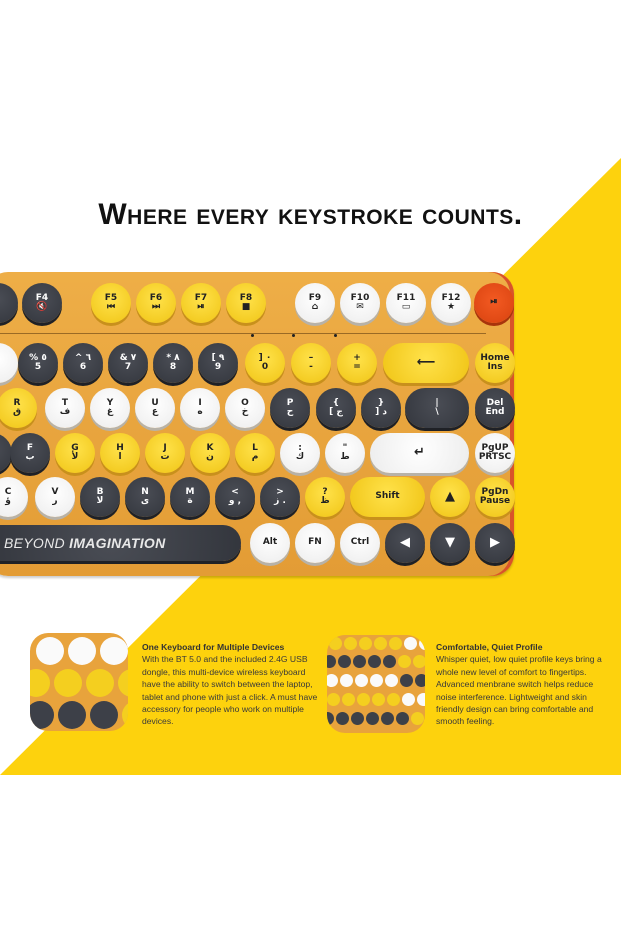 The height and width of the screenshot is (931, 621). What do you see at coordinates (235, 497) in the screenshot?
I see `key-key-4-5: < و ,` at bounding box center [235, 497].